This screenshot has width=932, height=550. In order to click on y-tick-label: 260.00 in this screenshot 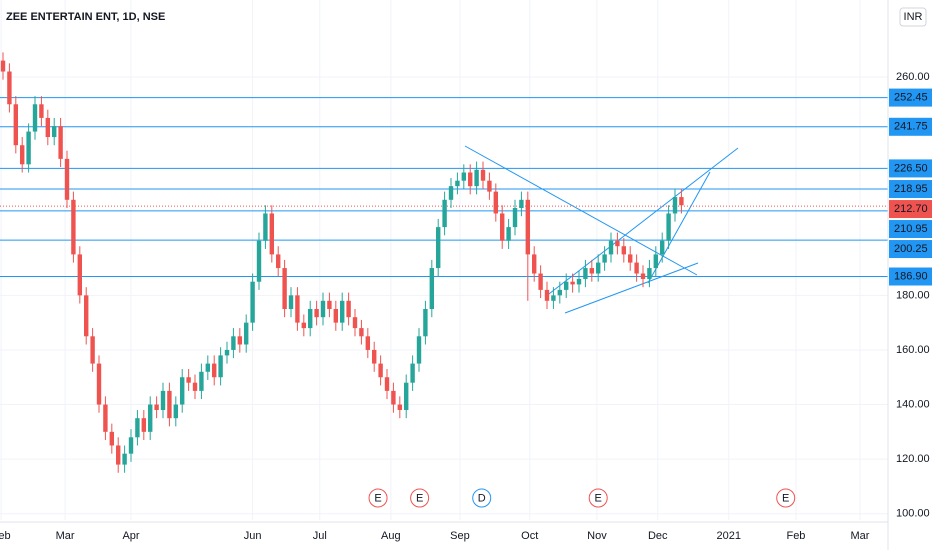, I will do `click(913, 77)`.